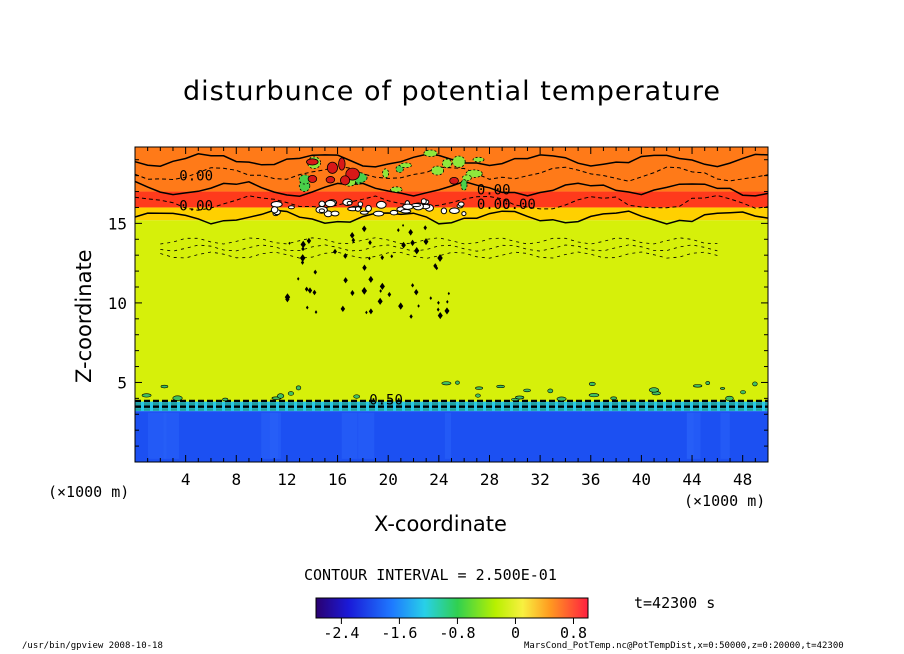 The height and width of the screenshot is (654, 904). What do you see at coordinates (196, 176) in the screenshot?
I see `contour-label-0: 0.00` at bounding box center [196, 176].